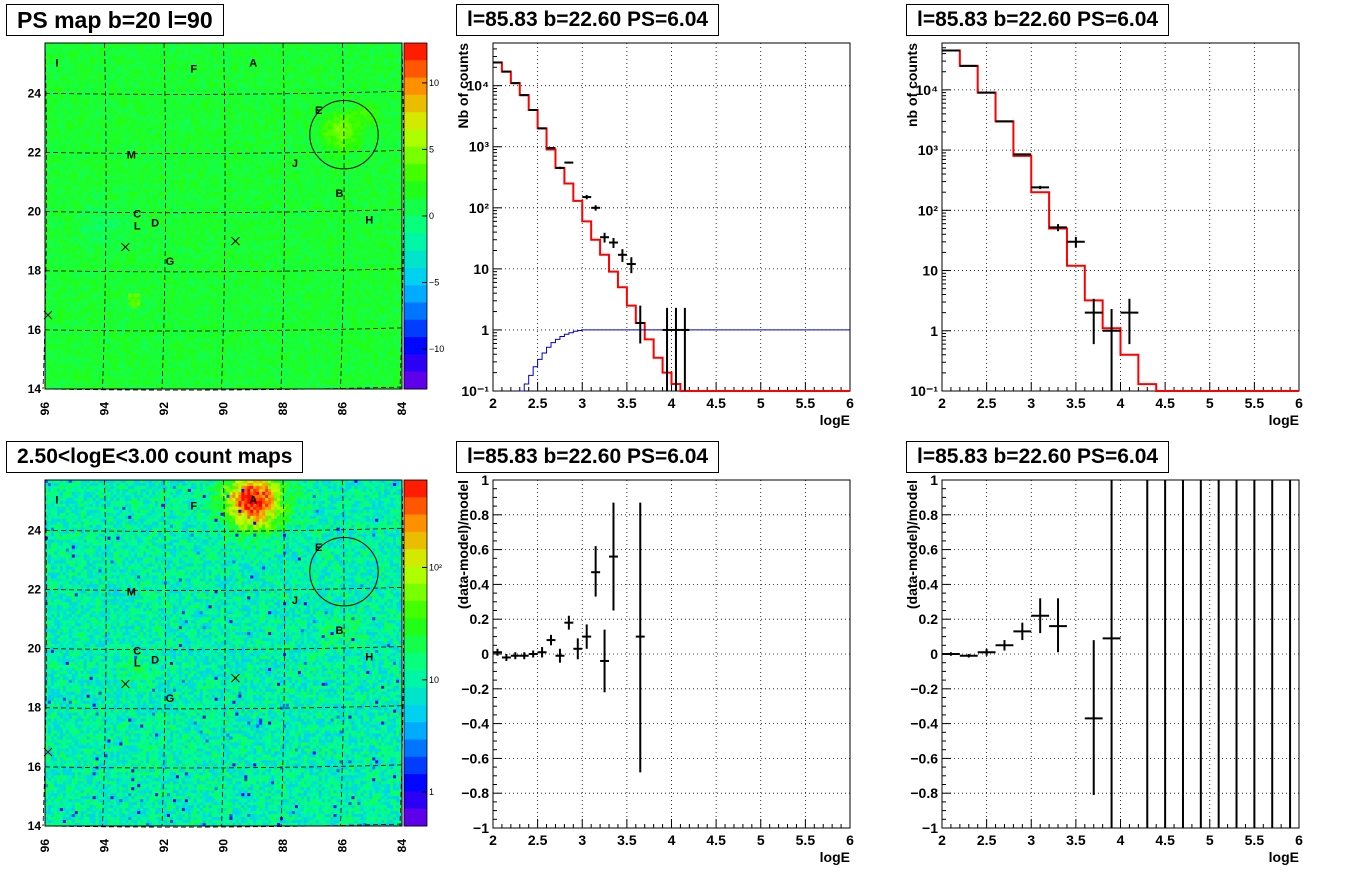 This screenshot has height=875, width=1348. Describe the element at coordinates (1038, 20) in the screenshot. I see `title-spectrum-right: l=85.83 b=22.60 PS=6.04` at that location.